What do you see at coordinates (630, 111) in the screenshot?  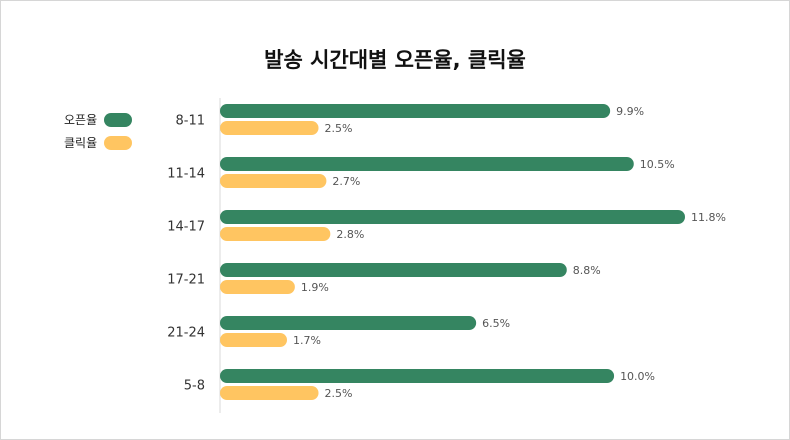 I see `data-label: 9.9%` at bounding box center [630, 111].